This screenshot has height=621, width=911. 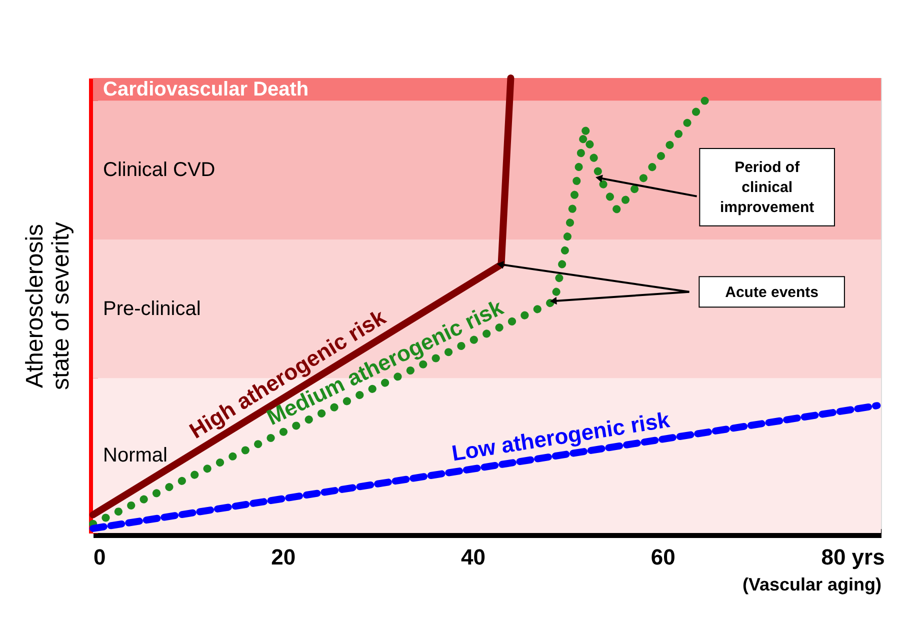 What do you see at coordinates (206, 89) in the screenshot?
I see `band-label: Cardiovascular Death` at bounding box center [206, 89].